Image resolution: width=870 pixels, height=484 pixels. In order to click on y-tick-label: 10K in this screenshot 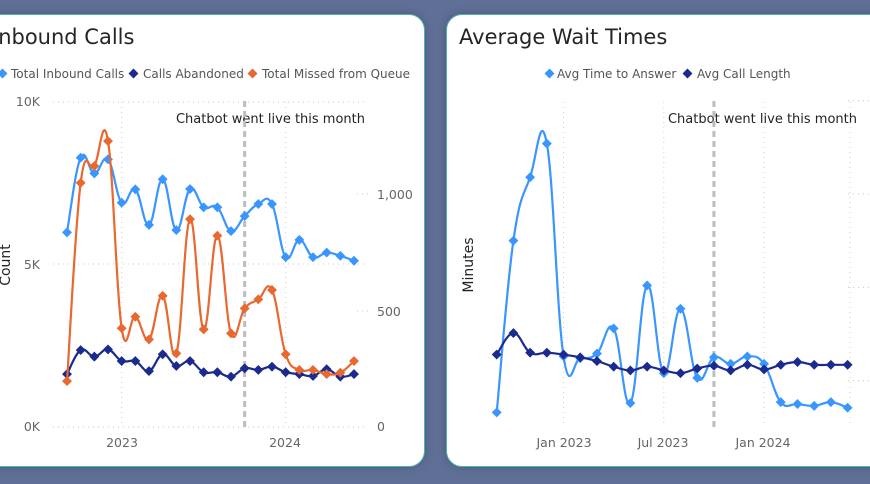, I will do `click(28, 101)`.